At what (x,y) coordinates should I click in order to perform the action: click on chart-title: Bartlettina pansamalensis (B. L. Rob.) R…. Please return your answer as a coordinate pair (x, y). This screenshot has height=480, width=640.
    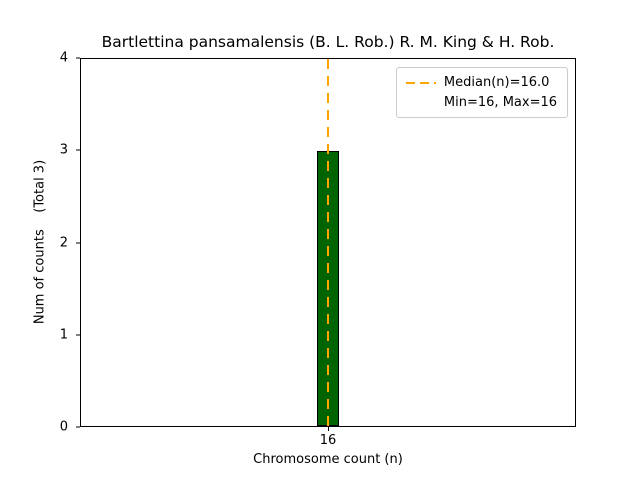
    Looking at the image, I should click on (328, 42).